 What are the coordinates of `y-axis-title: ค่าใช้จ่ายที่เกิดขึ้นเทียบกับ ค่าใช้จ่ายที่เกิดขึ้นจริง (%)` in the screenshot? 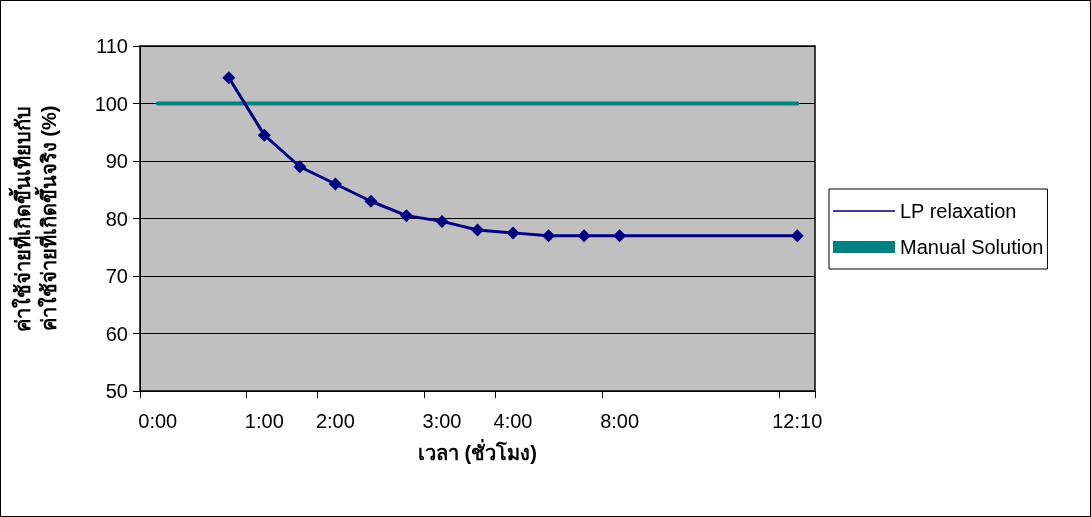 It's located at (34, 218).